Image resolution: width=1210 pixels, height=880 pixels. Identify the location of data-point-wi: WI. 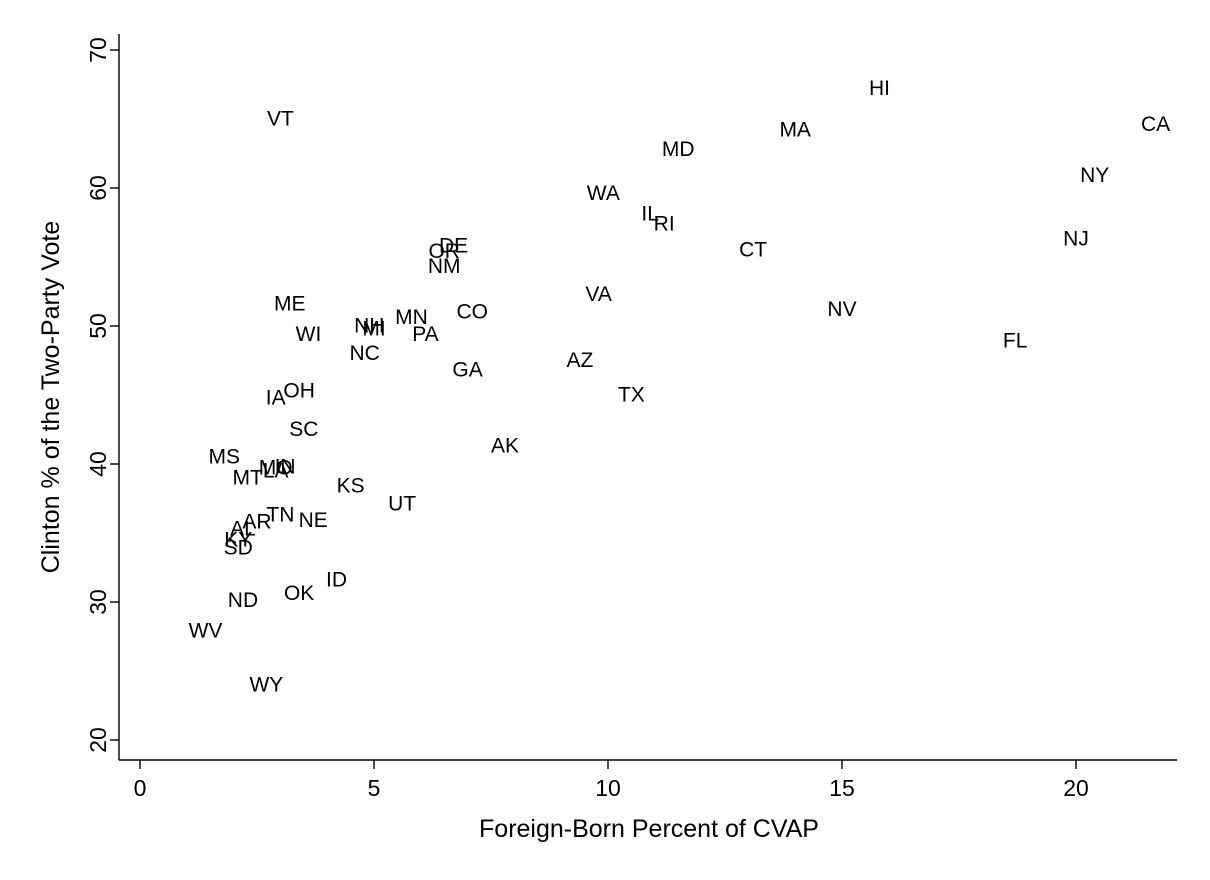
(309, 334).